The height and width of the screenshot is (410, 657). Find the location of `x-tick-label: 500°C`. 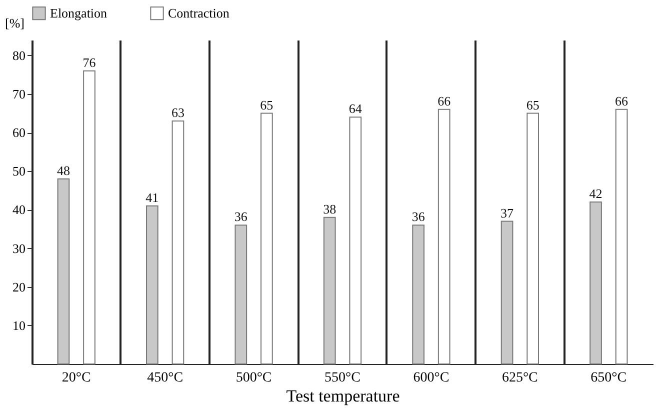

x-tick-label: 500°C is located at coordinates (254, 378).